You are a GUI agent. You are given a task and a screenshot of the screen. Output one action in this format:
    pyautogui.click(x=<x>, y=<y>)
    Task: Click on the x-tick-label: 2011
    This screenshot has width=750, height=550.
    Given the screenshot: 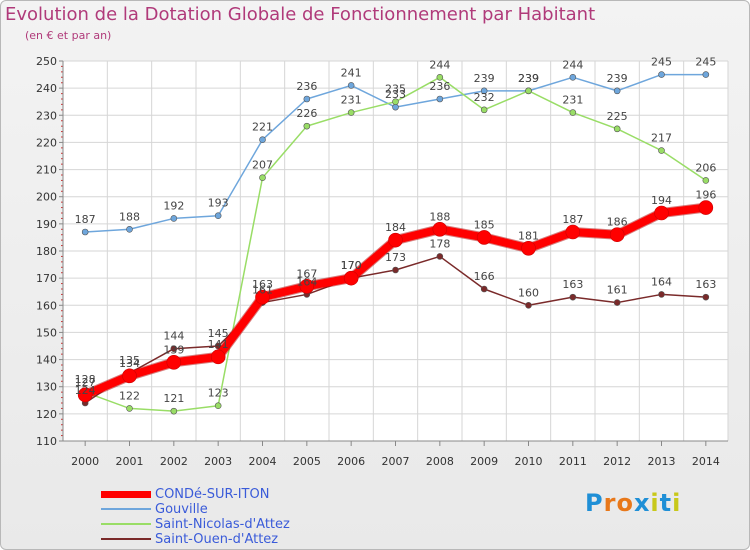 What is the action you would take?
    pyautogui.click(x=573, y=461)
    